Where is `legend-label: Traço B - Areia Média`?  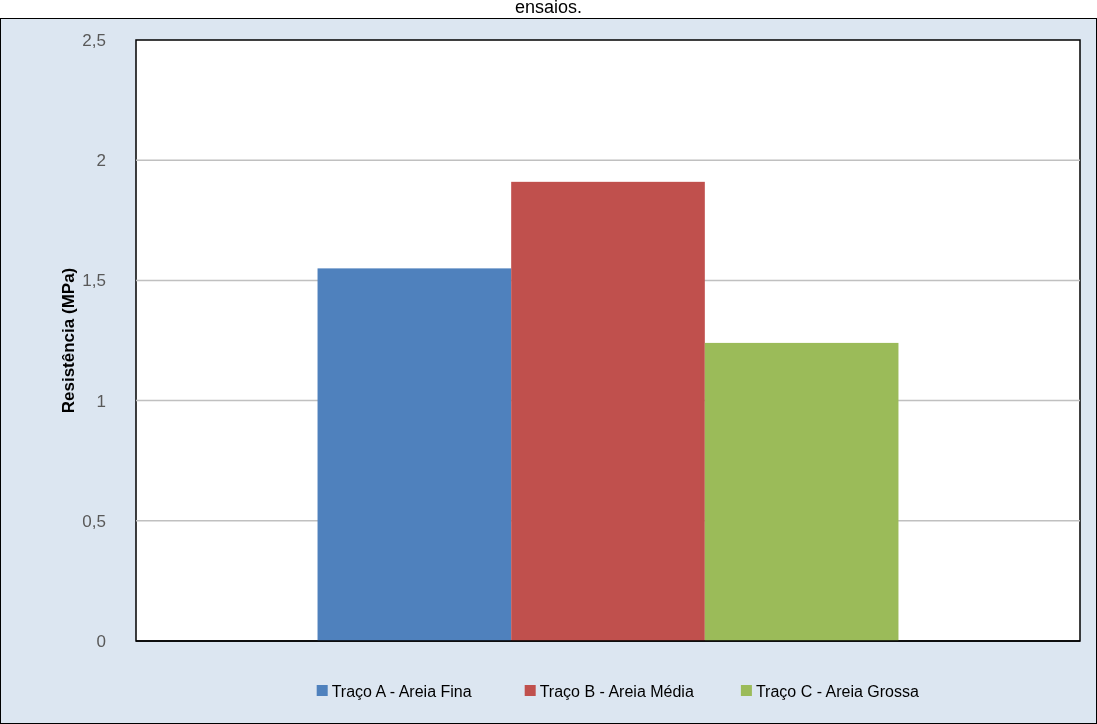 legend-label: Traço B - Areia Média is located at coordinates (616, 691).